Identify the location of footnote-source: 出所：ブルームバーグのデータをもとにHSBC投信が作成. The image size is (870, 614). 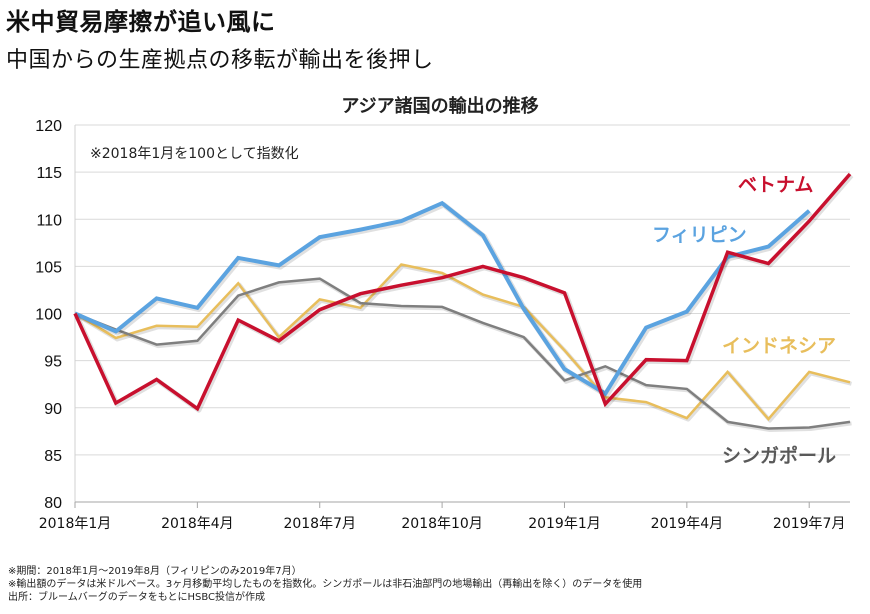
(137, 597).